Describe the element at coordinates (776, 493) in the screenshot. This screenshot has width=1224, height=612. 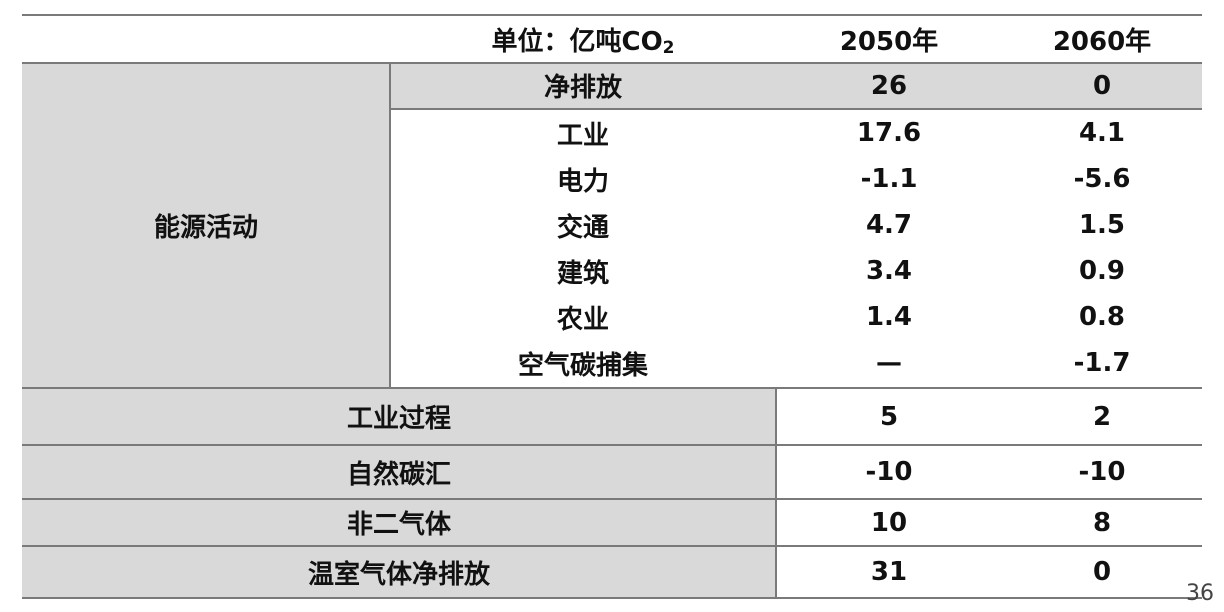
I see `bottom-column-divider` at that location.